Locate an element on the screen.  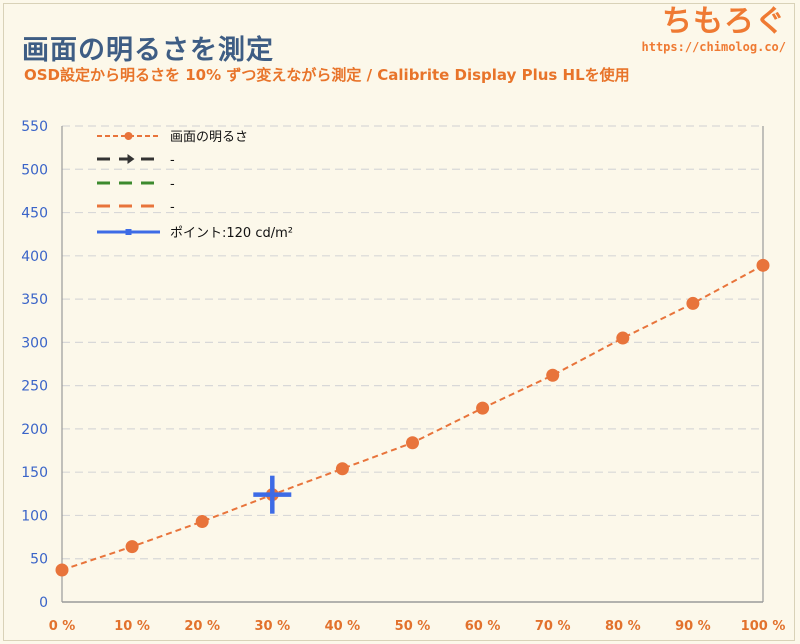
target-point-marker is located at coordinates (272, 494).